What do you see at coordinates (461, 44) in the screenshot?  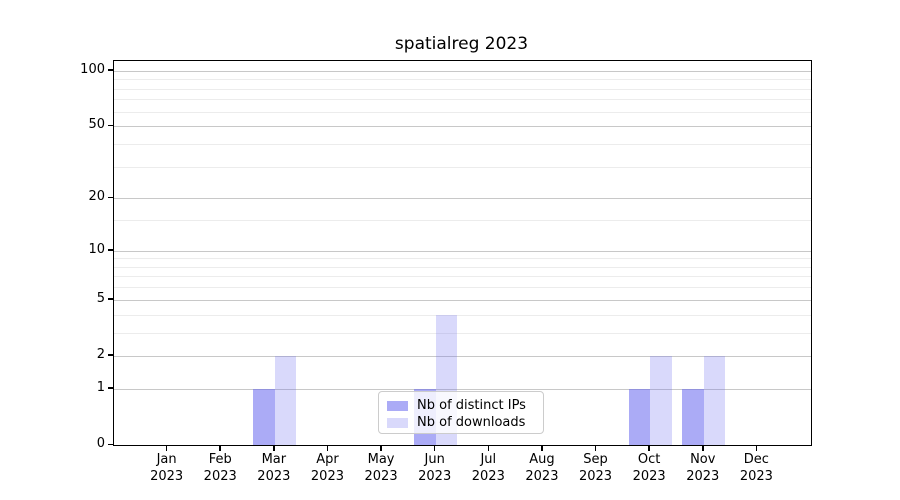 I see `chart-title: spatialreg 2023` at bounding box center [461, 44].